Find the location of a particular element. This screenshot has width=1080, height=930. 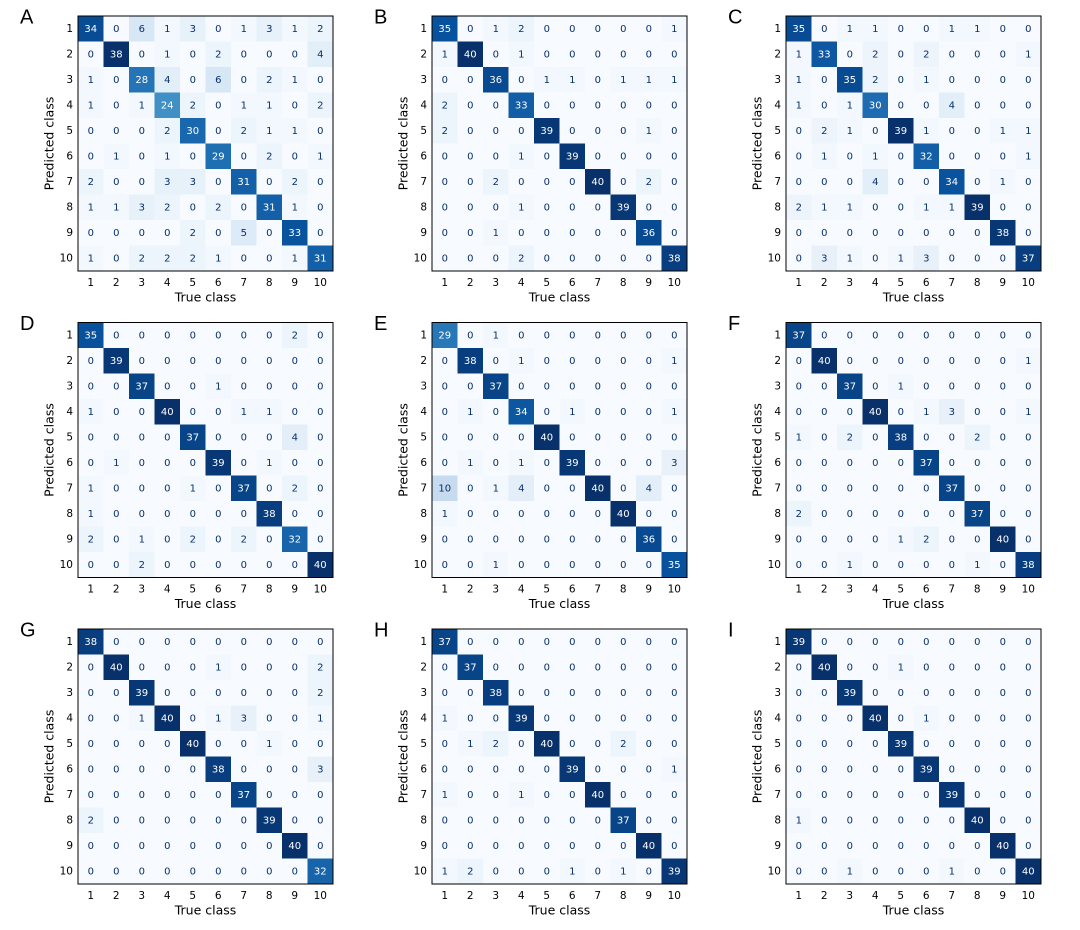

cell-value: 10 is located at coordinates (444, 488).